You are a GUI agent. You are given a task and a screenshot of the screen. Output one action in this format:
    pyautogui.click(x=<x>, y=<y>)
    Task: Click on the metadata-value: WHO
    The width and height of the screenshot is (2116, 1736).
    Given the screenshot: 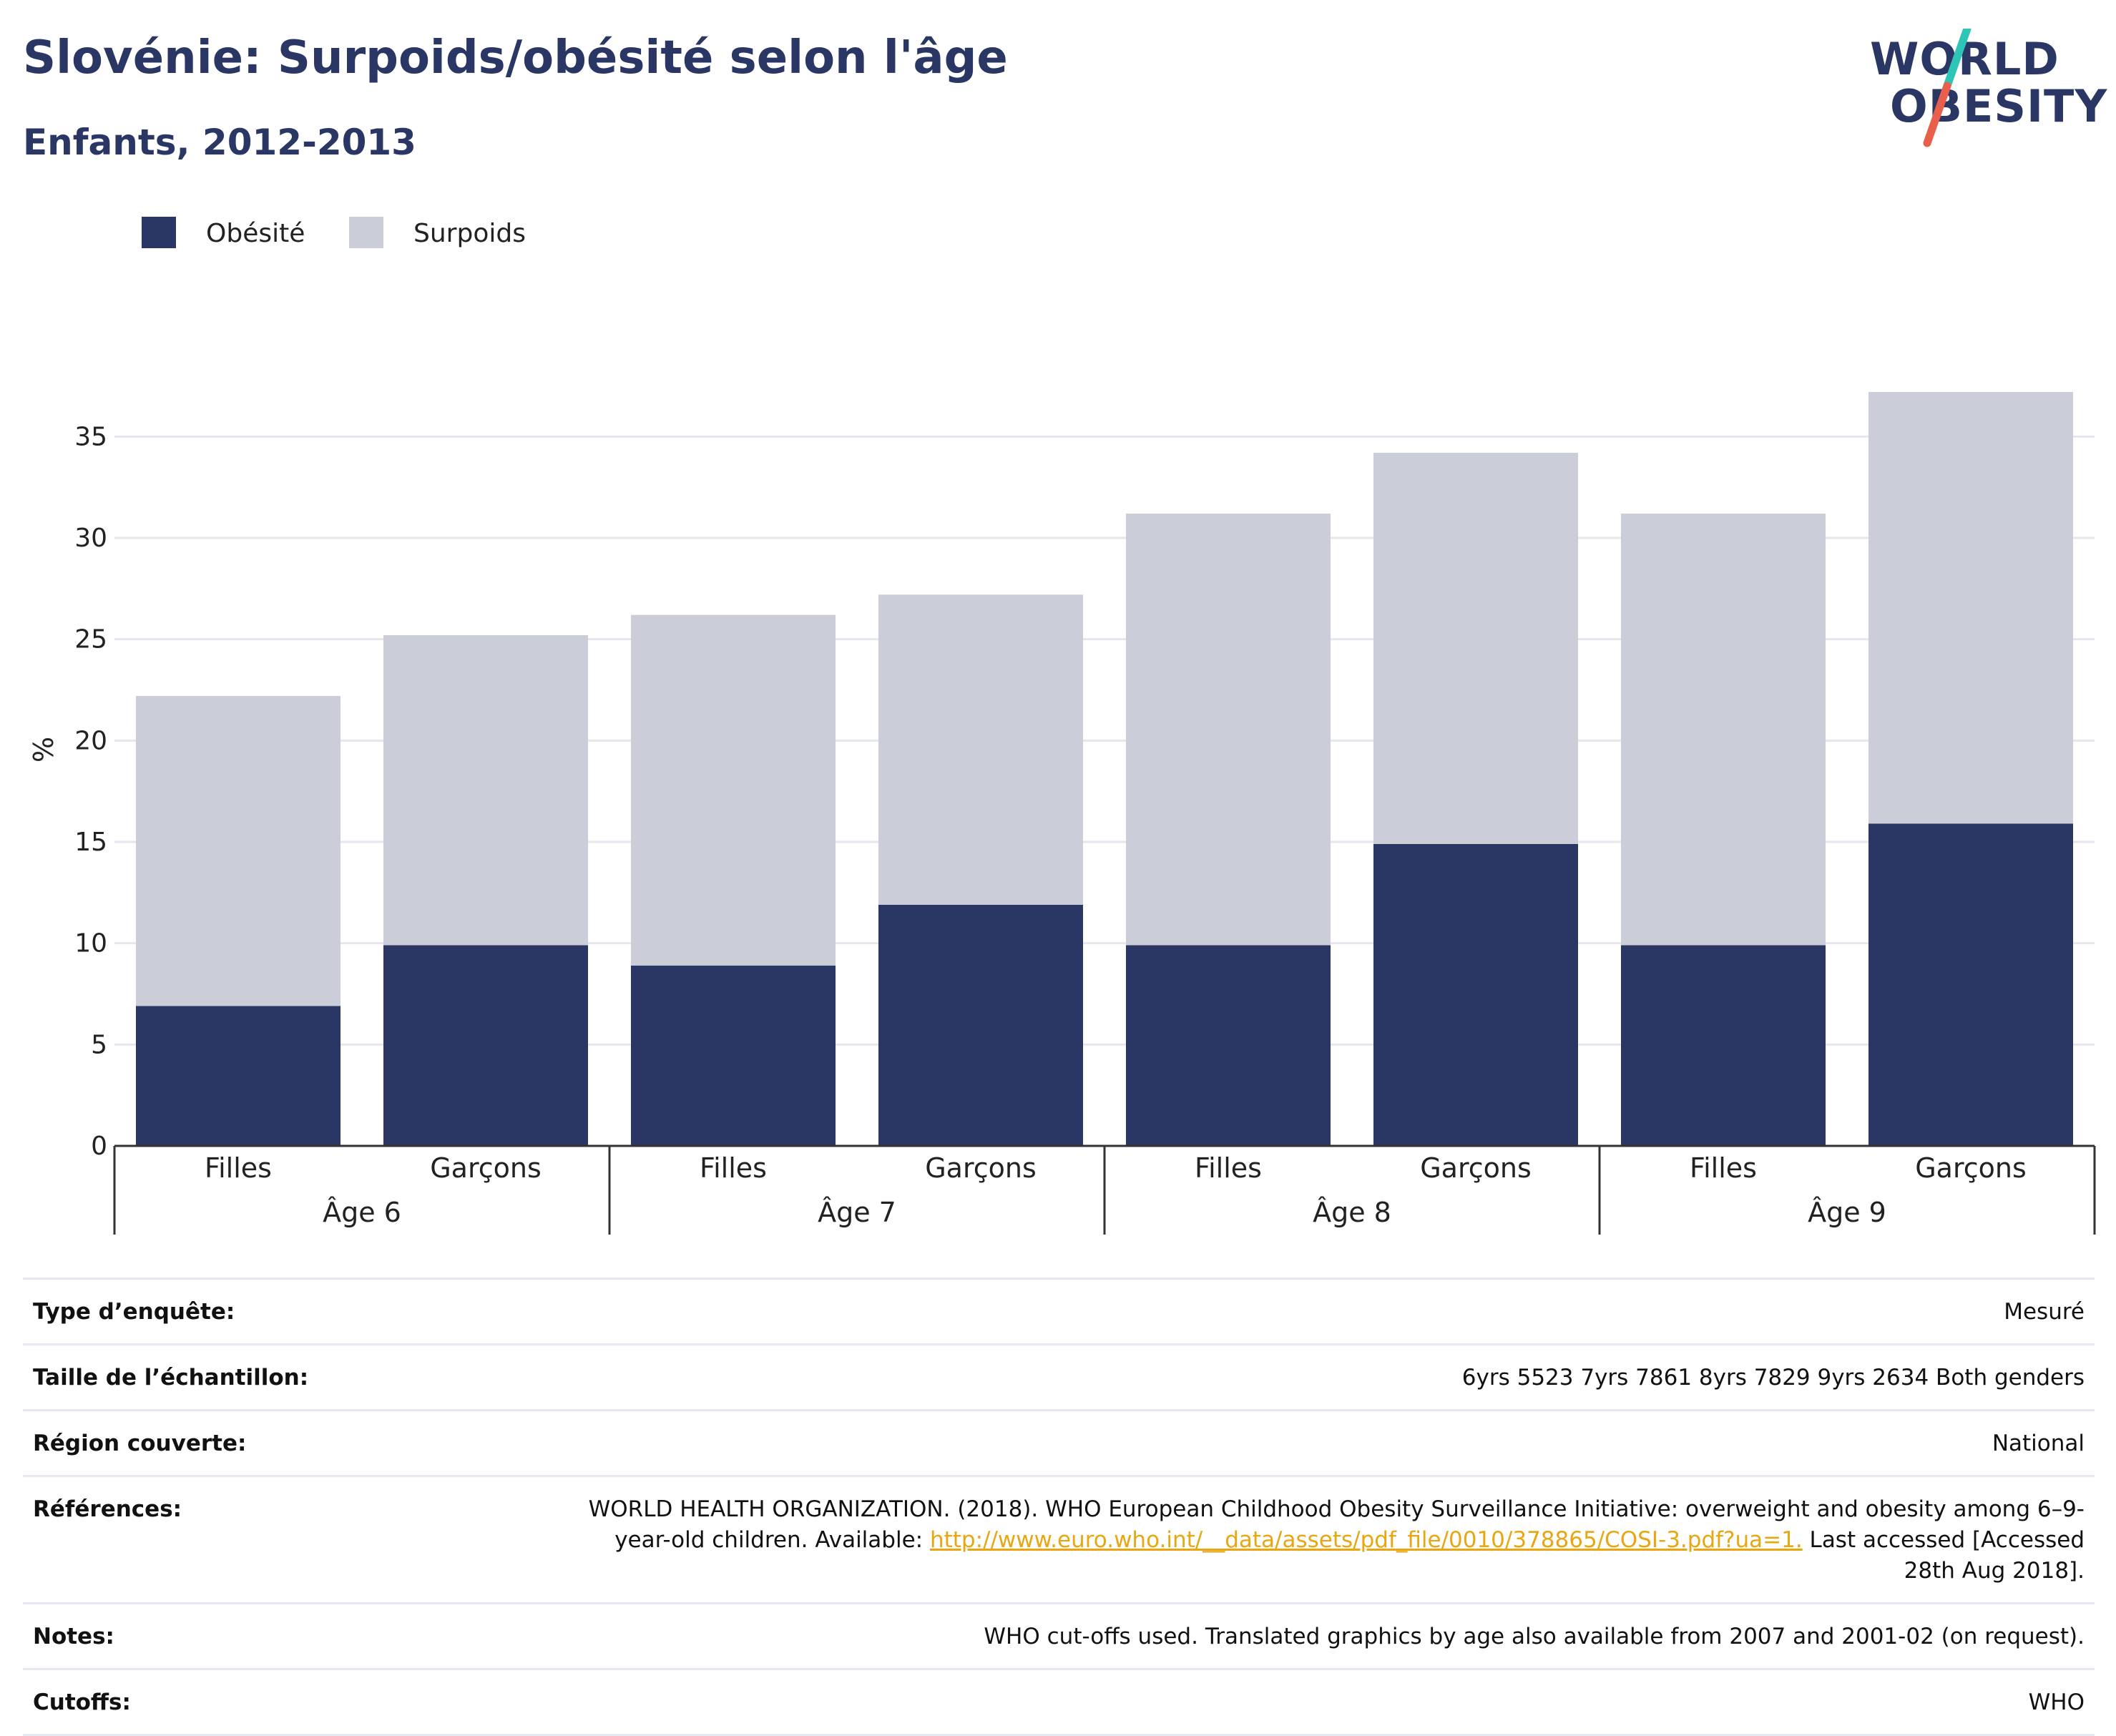 What is the action you would take?
    pyautogui.click(x=2056, y=1702)
    